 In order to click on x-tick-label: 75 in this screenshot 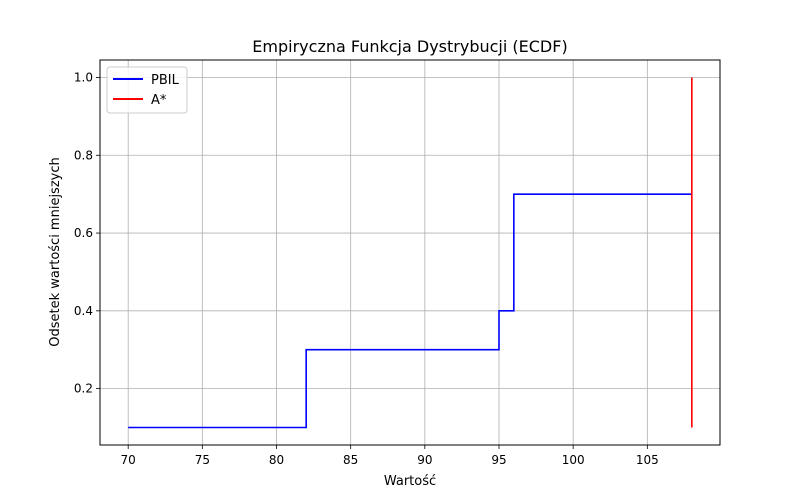, I will do `click(202, 460)`.